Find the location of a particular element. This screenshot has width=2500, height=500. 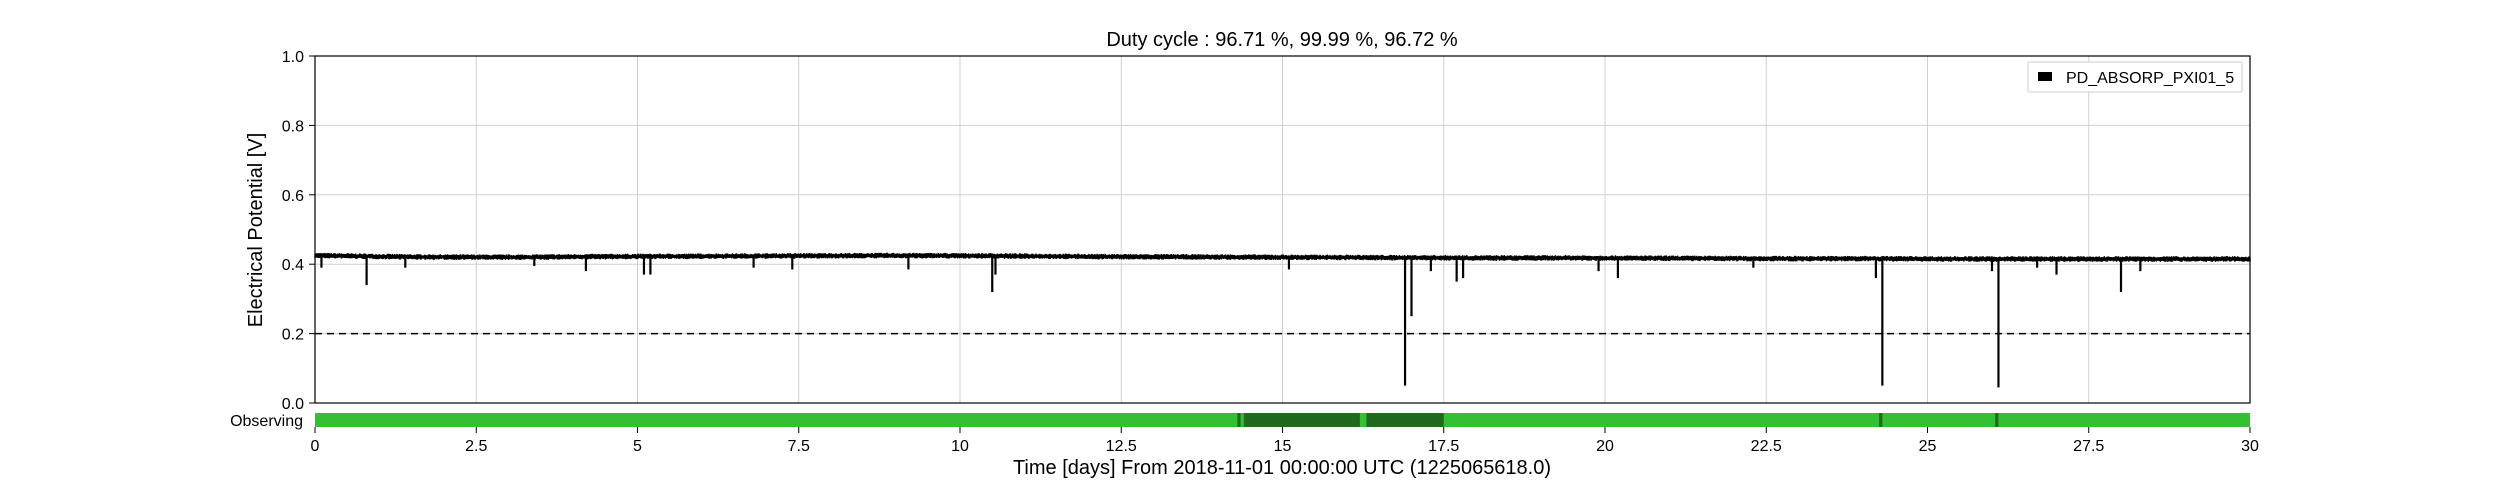

legend-label: PD_ABSORP_PXI01_5 is located at coordinates (2150, 78).